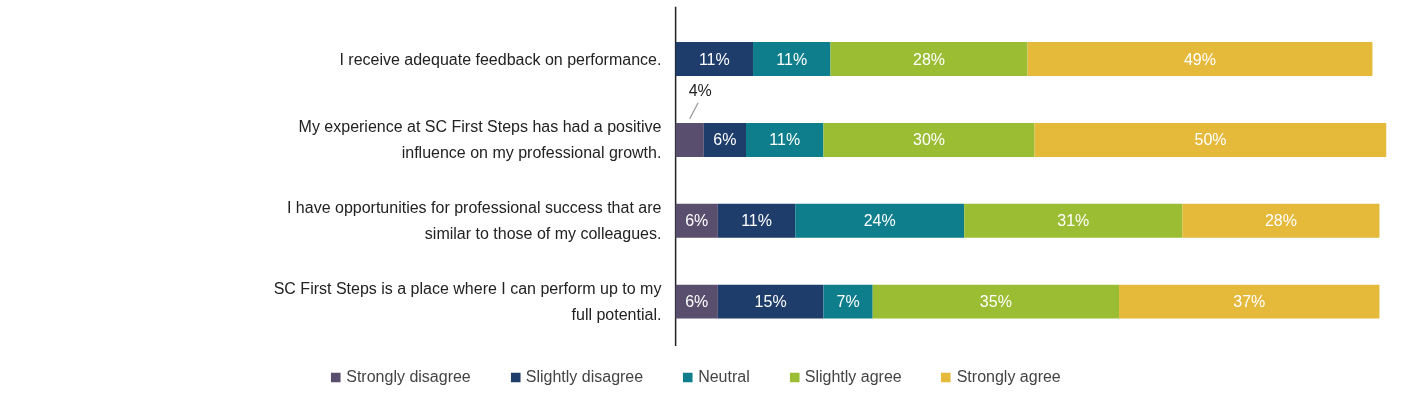  Describe the element at coordinates (500, 59) in the screenshot. I see `y-tick-label: I receive adequate feedback on performance.` at that location.